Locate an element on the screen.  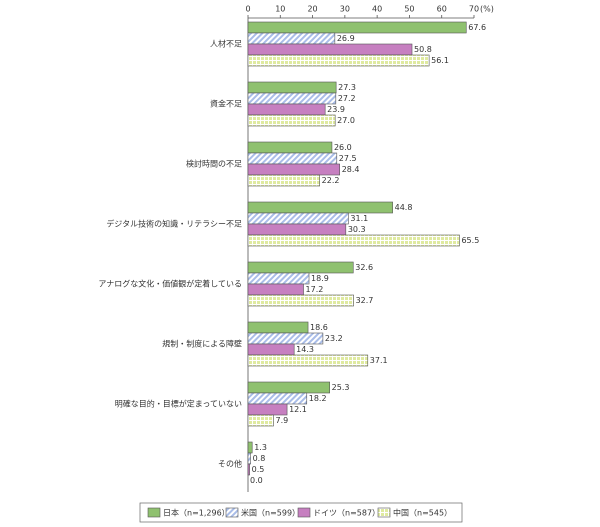
value-label: 18.9 is located at coordinates (320, 278).